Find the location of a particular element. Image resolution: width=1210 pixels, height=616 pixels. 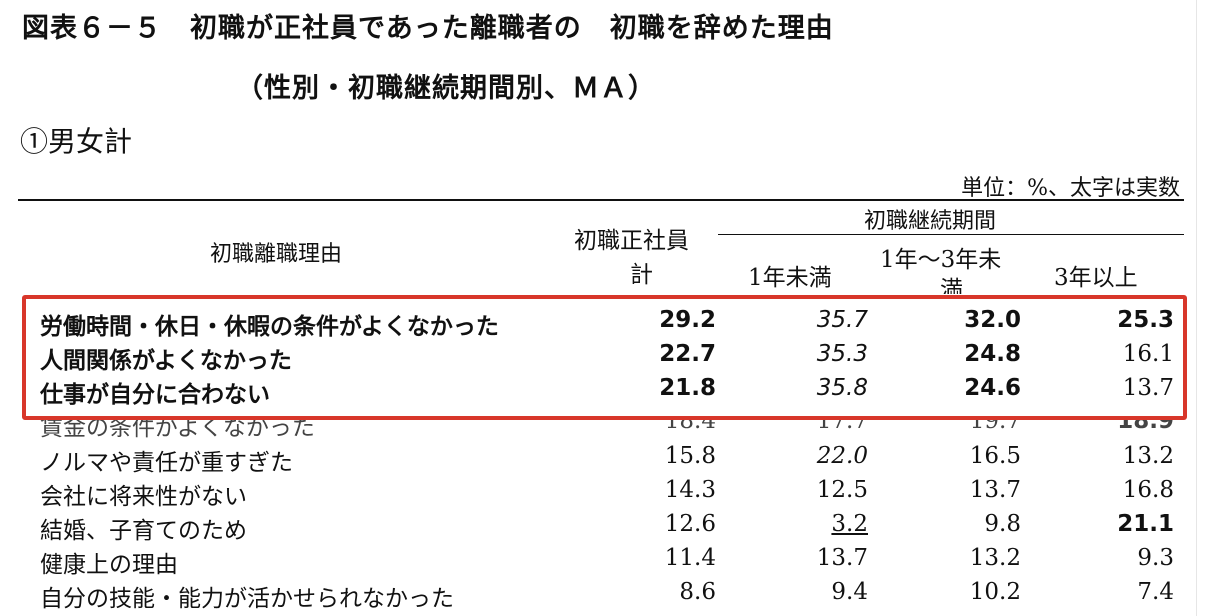

page-title: 図表６－５ 初職が正社員であった離職者の 初職を辞めた理由 is located at coordinates (428, 25).